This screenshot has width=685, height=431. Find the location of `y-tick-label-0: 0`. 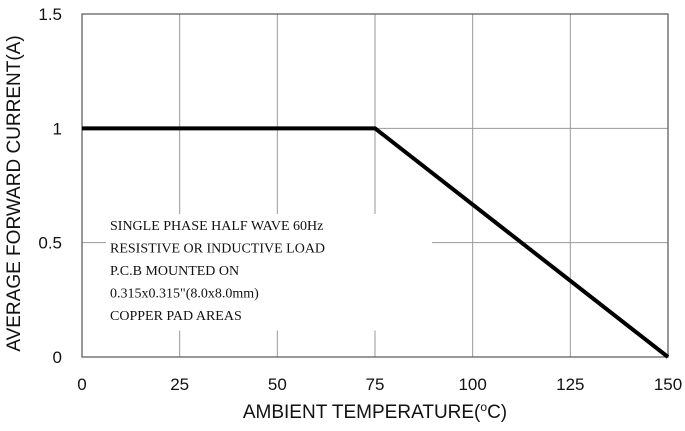

y-tick-label-0: 0 is located at coordinates (57, 357).